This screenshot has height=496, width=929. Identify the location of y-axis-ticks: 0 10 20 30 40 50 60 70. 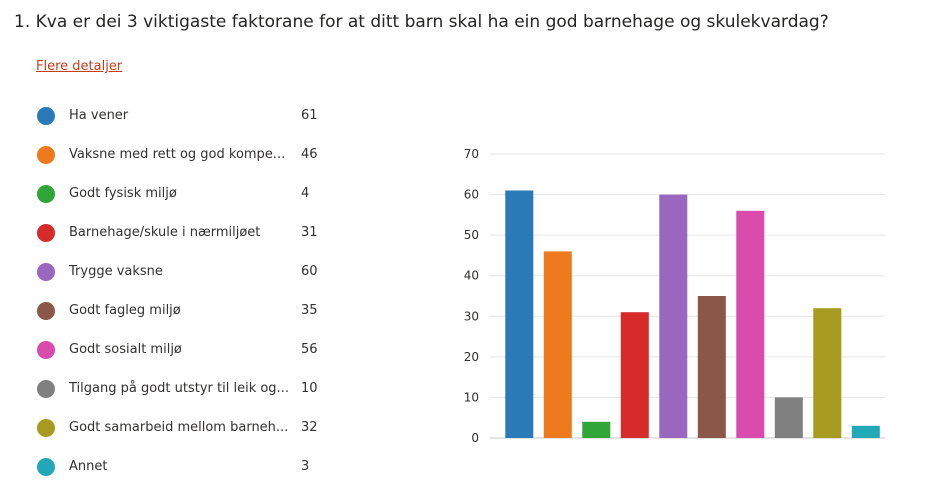
(471, 296).